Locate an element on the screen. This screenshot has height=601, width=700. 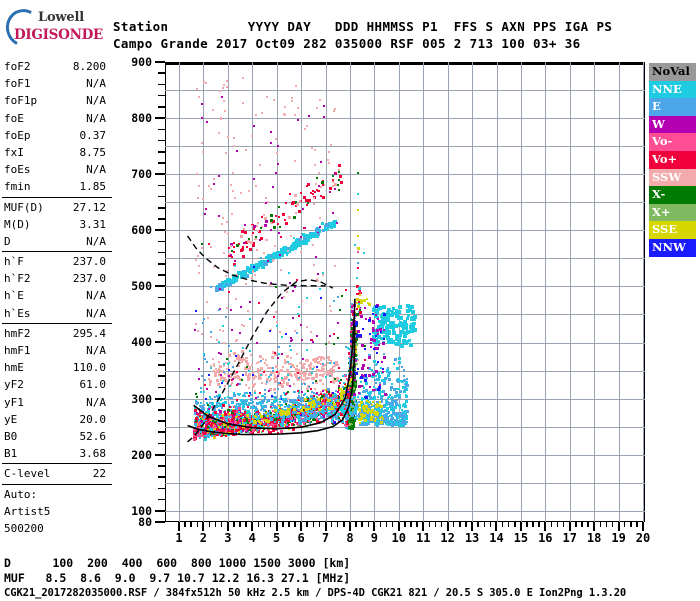
param-row-ye: yE 20.0 is located at coordinates (57, 419).